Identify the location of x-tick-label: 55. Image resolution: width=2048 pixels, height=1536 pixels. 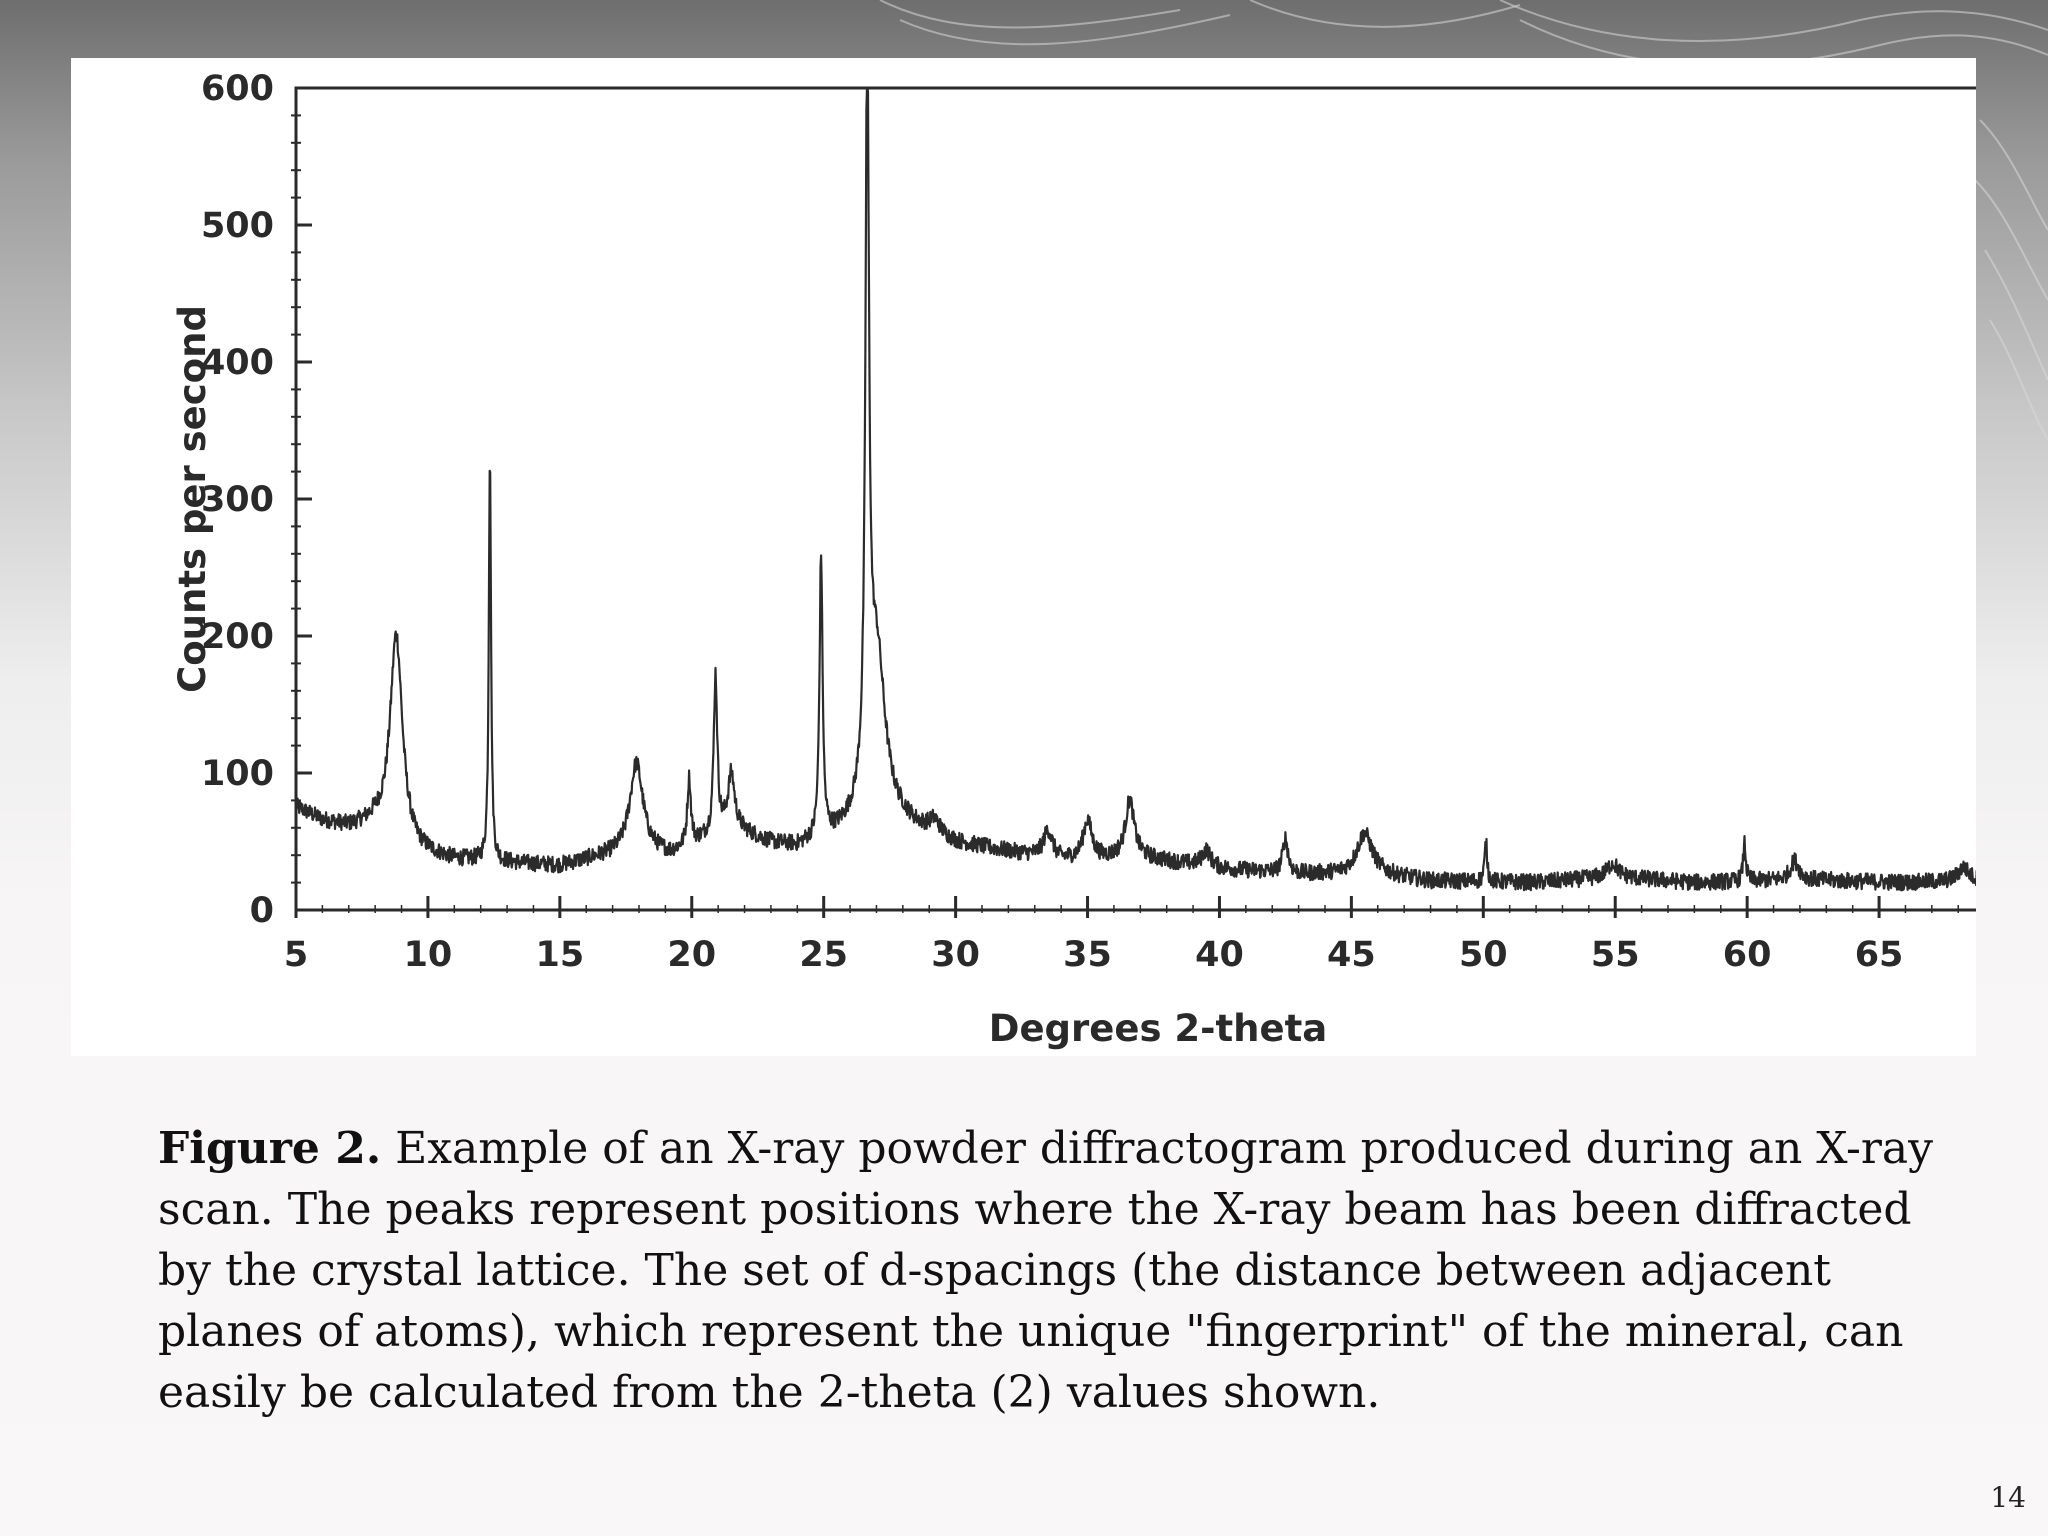
(1615, 955).